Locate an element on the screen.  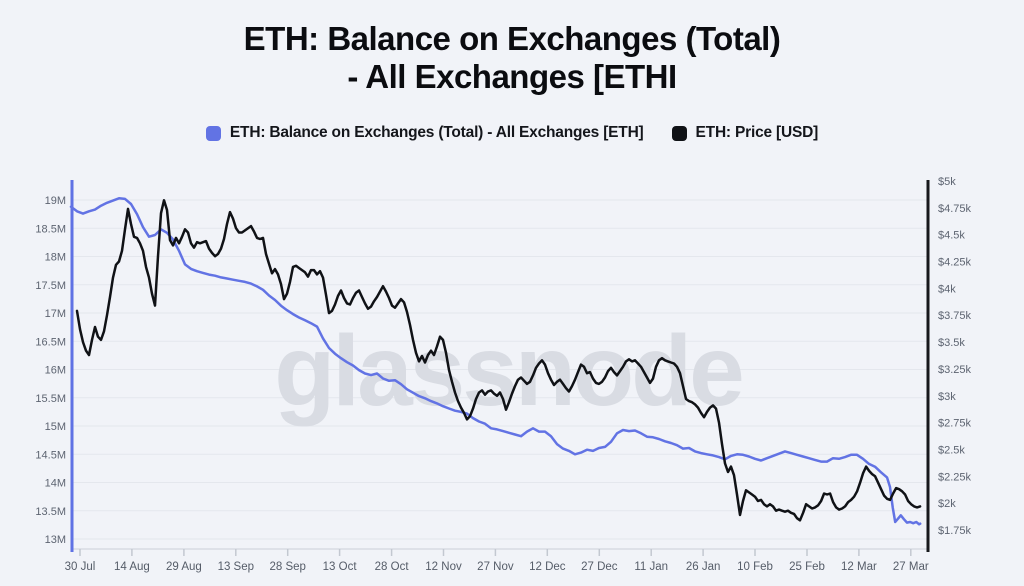
legend-item-price: ETH: Price [USD] is located at coordinates (745, 133).